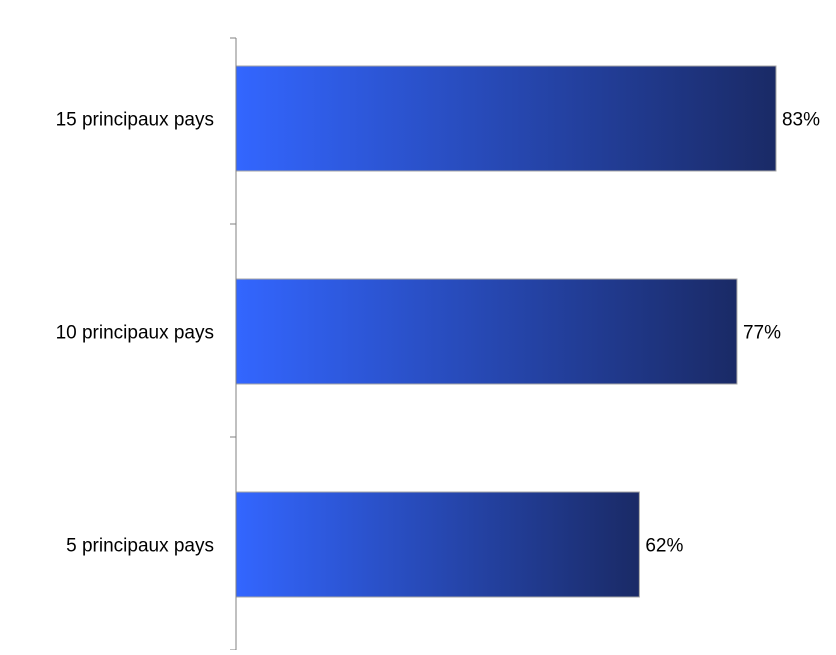 Image resolution: width=836 pixels, height=655 pixels. I want to click on category-label-2: 10 principaux pays, so click(135, 333).